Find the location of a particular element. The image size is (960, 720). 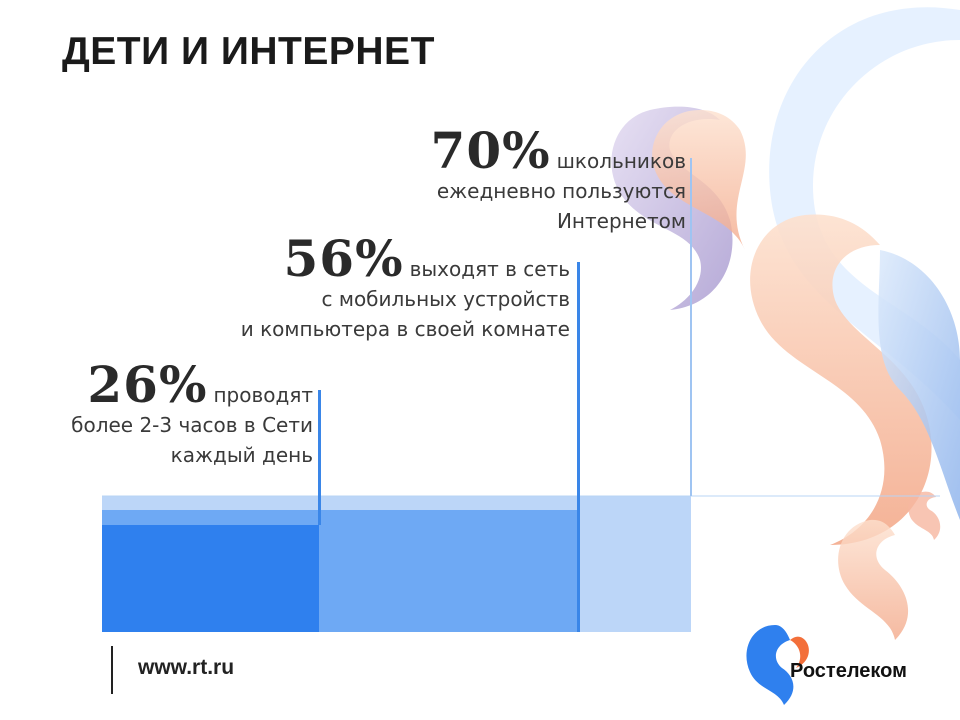

footer-divider is located at coordinates (112, 670).